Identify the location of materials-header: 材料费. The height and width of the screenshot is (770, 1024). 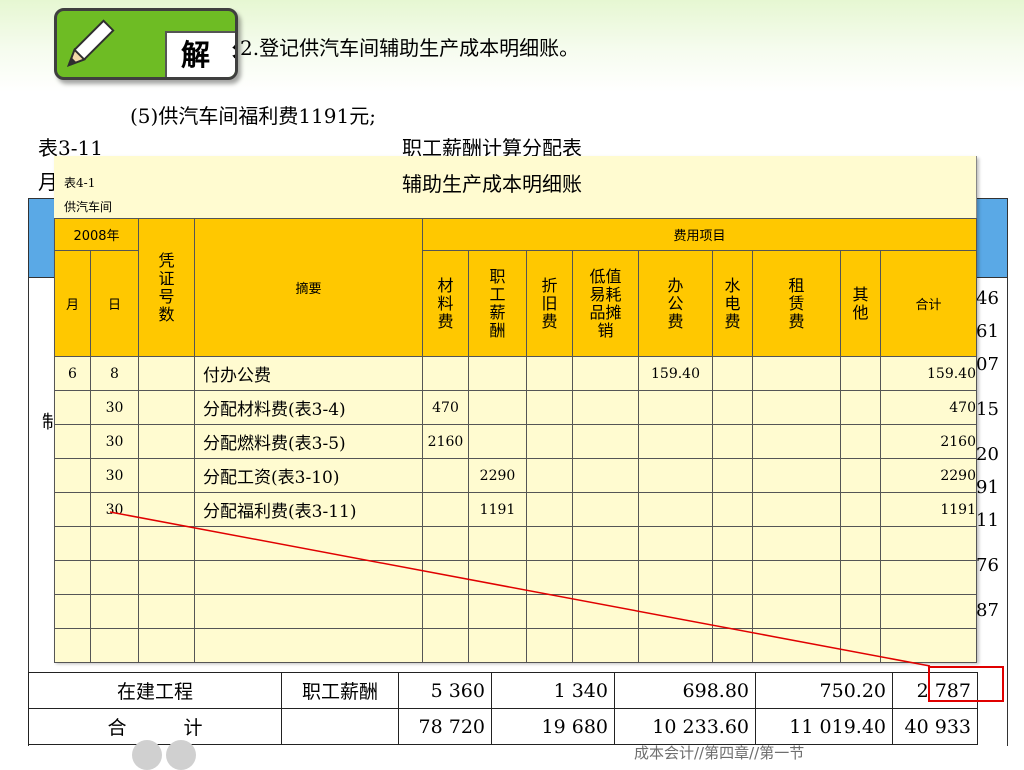
(445, 303).